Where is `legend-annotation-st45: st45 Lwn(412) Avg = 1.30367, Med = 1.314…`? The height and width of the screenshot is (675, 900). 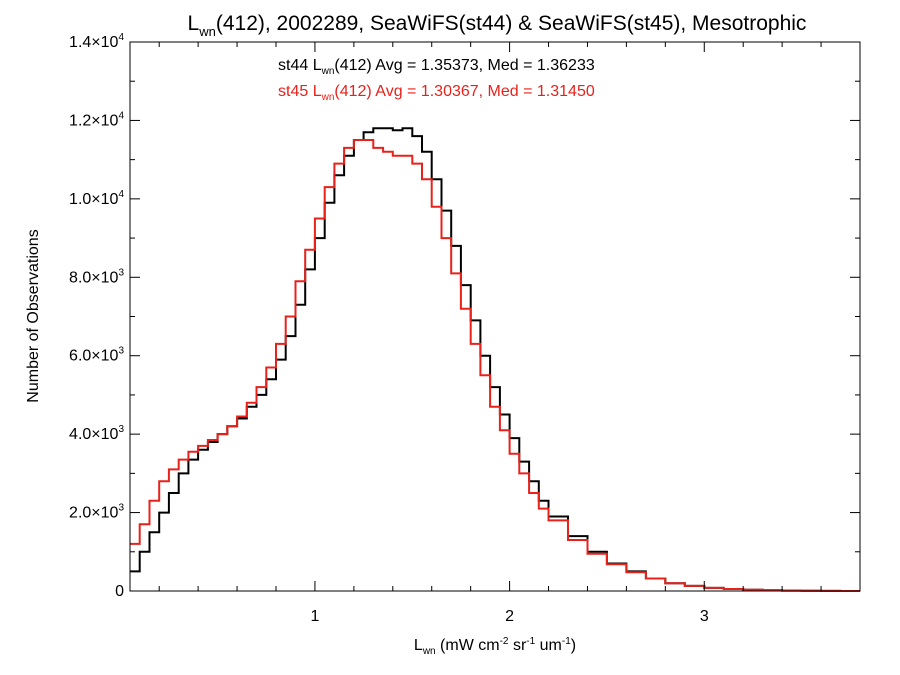 legend-annotation-st45: st45 Lwn(412) Avg = 1.30367, Med = 1.314… is located at coordinates (436, 93).